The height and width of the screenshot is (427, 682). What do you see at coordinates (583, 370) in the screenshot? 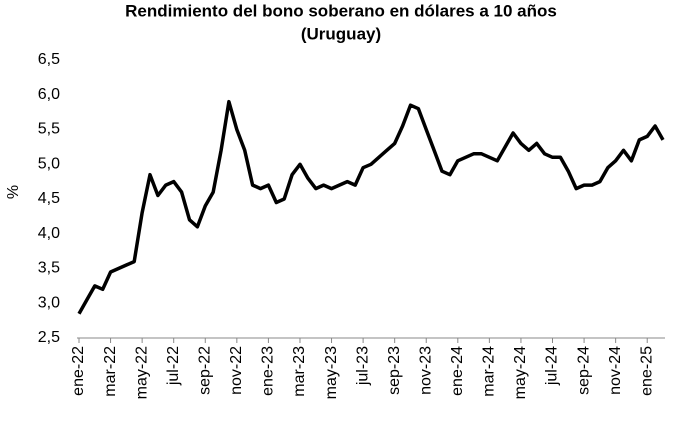
I see `x-tick-label: sep-24` at bounding box center [583, 370].